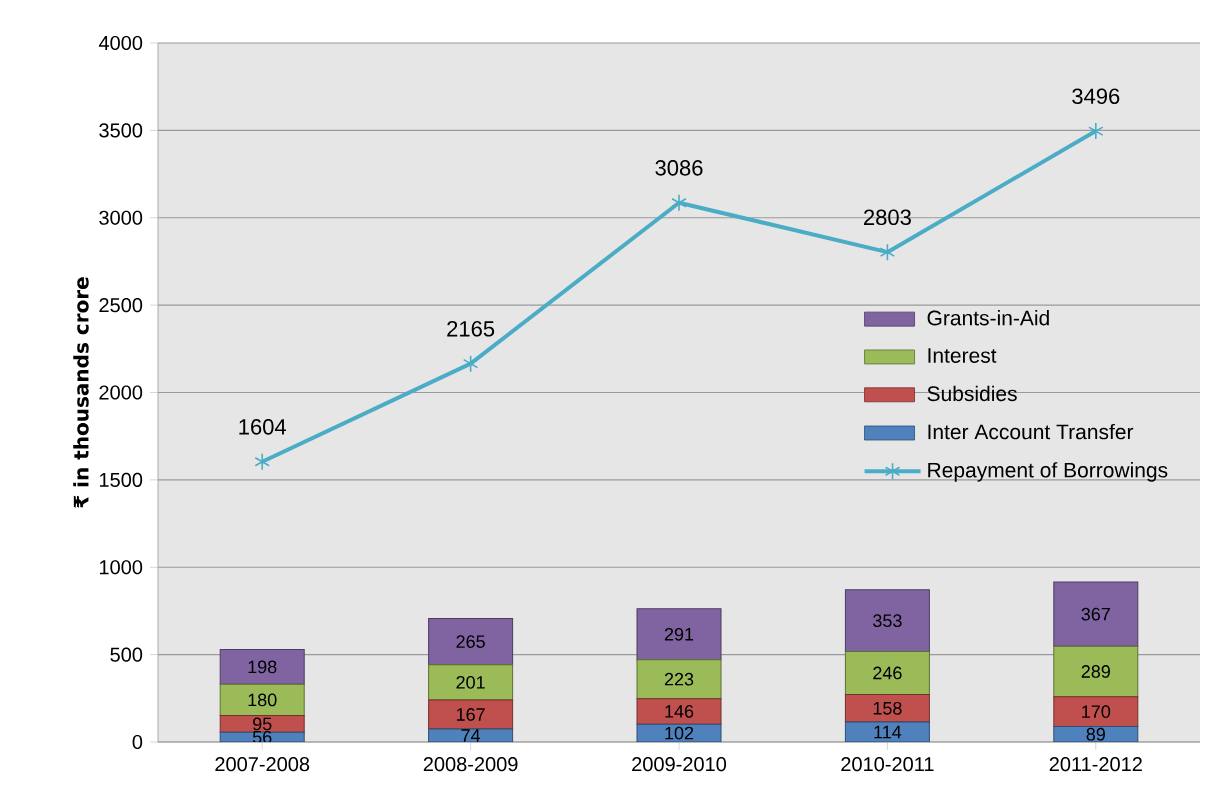 This screenshot has height=800, width=1218. I want to click on data-label: 367, so click(1095, 614).